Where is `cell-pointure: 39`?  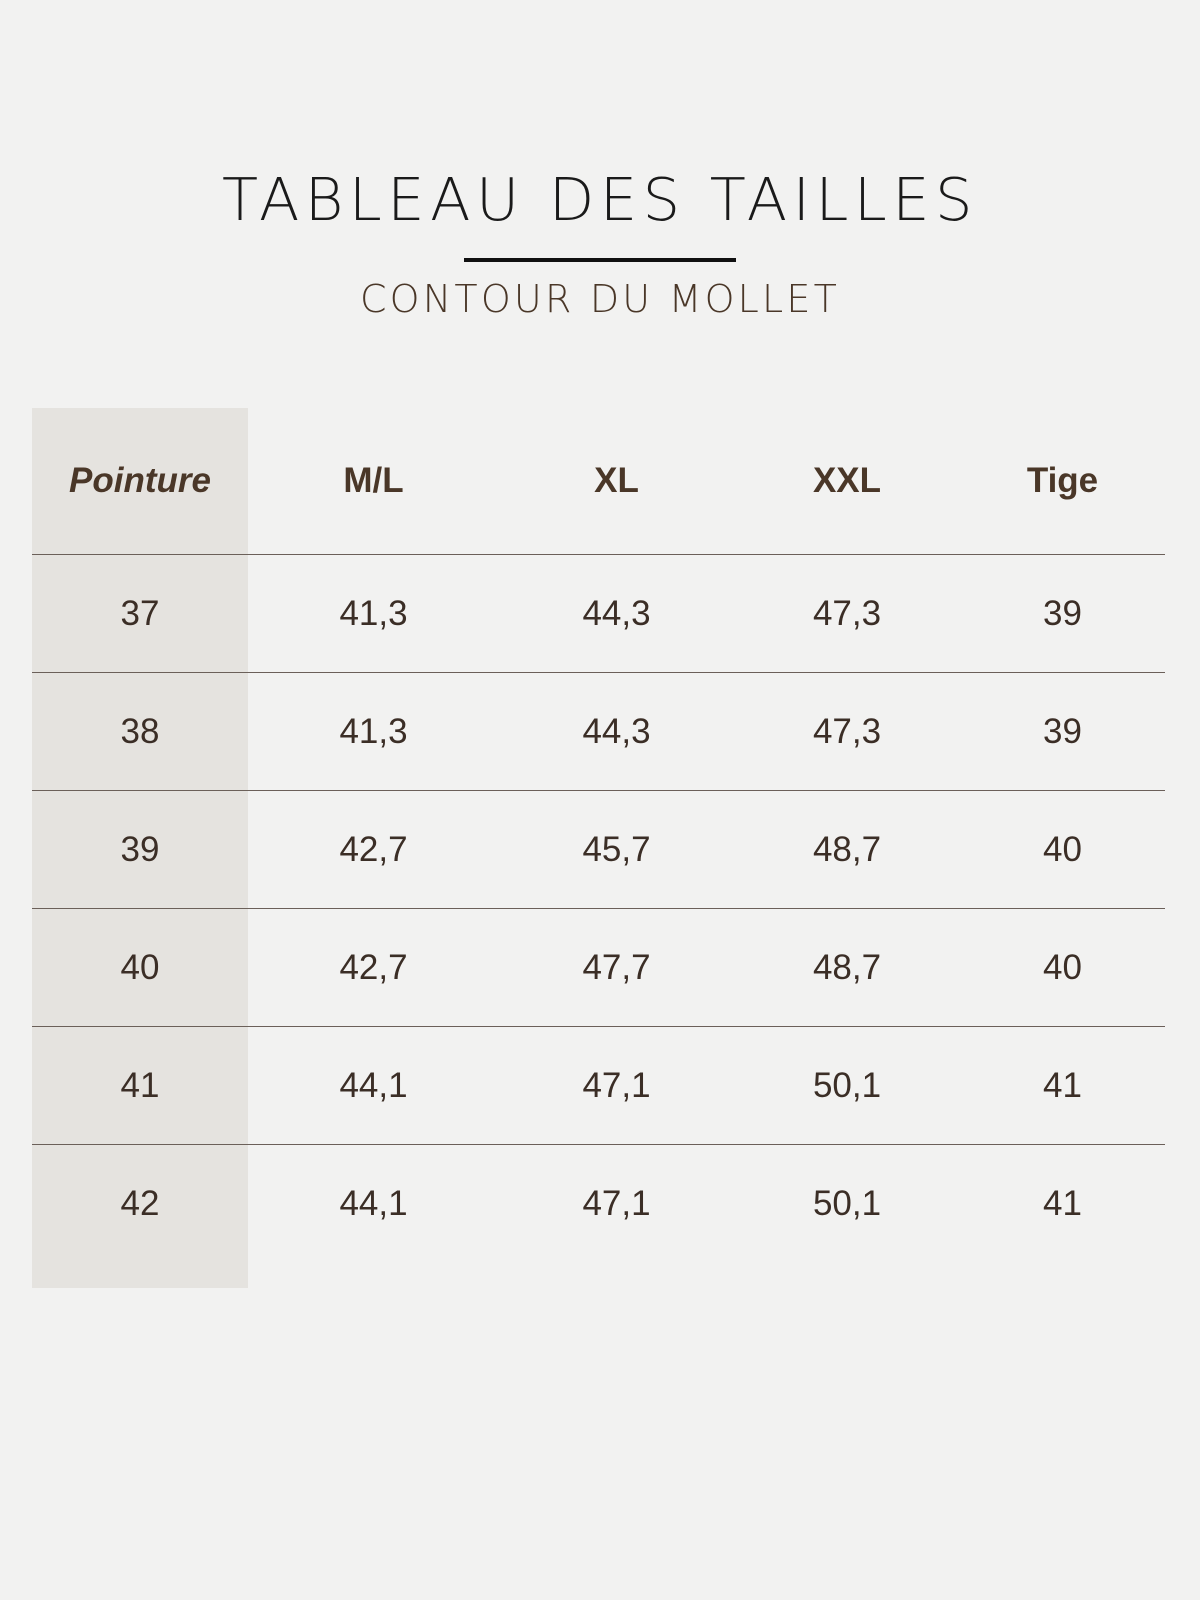 cell-pointure: 39 is located at coordinates (140, 849).